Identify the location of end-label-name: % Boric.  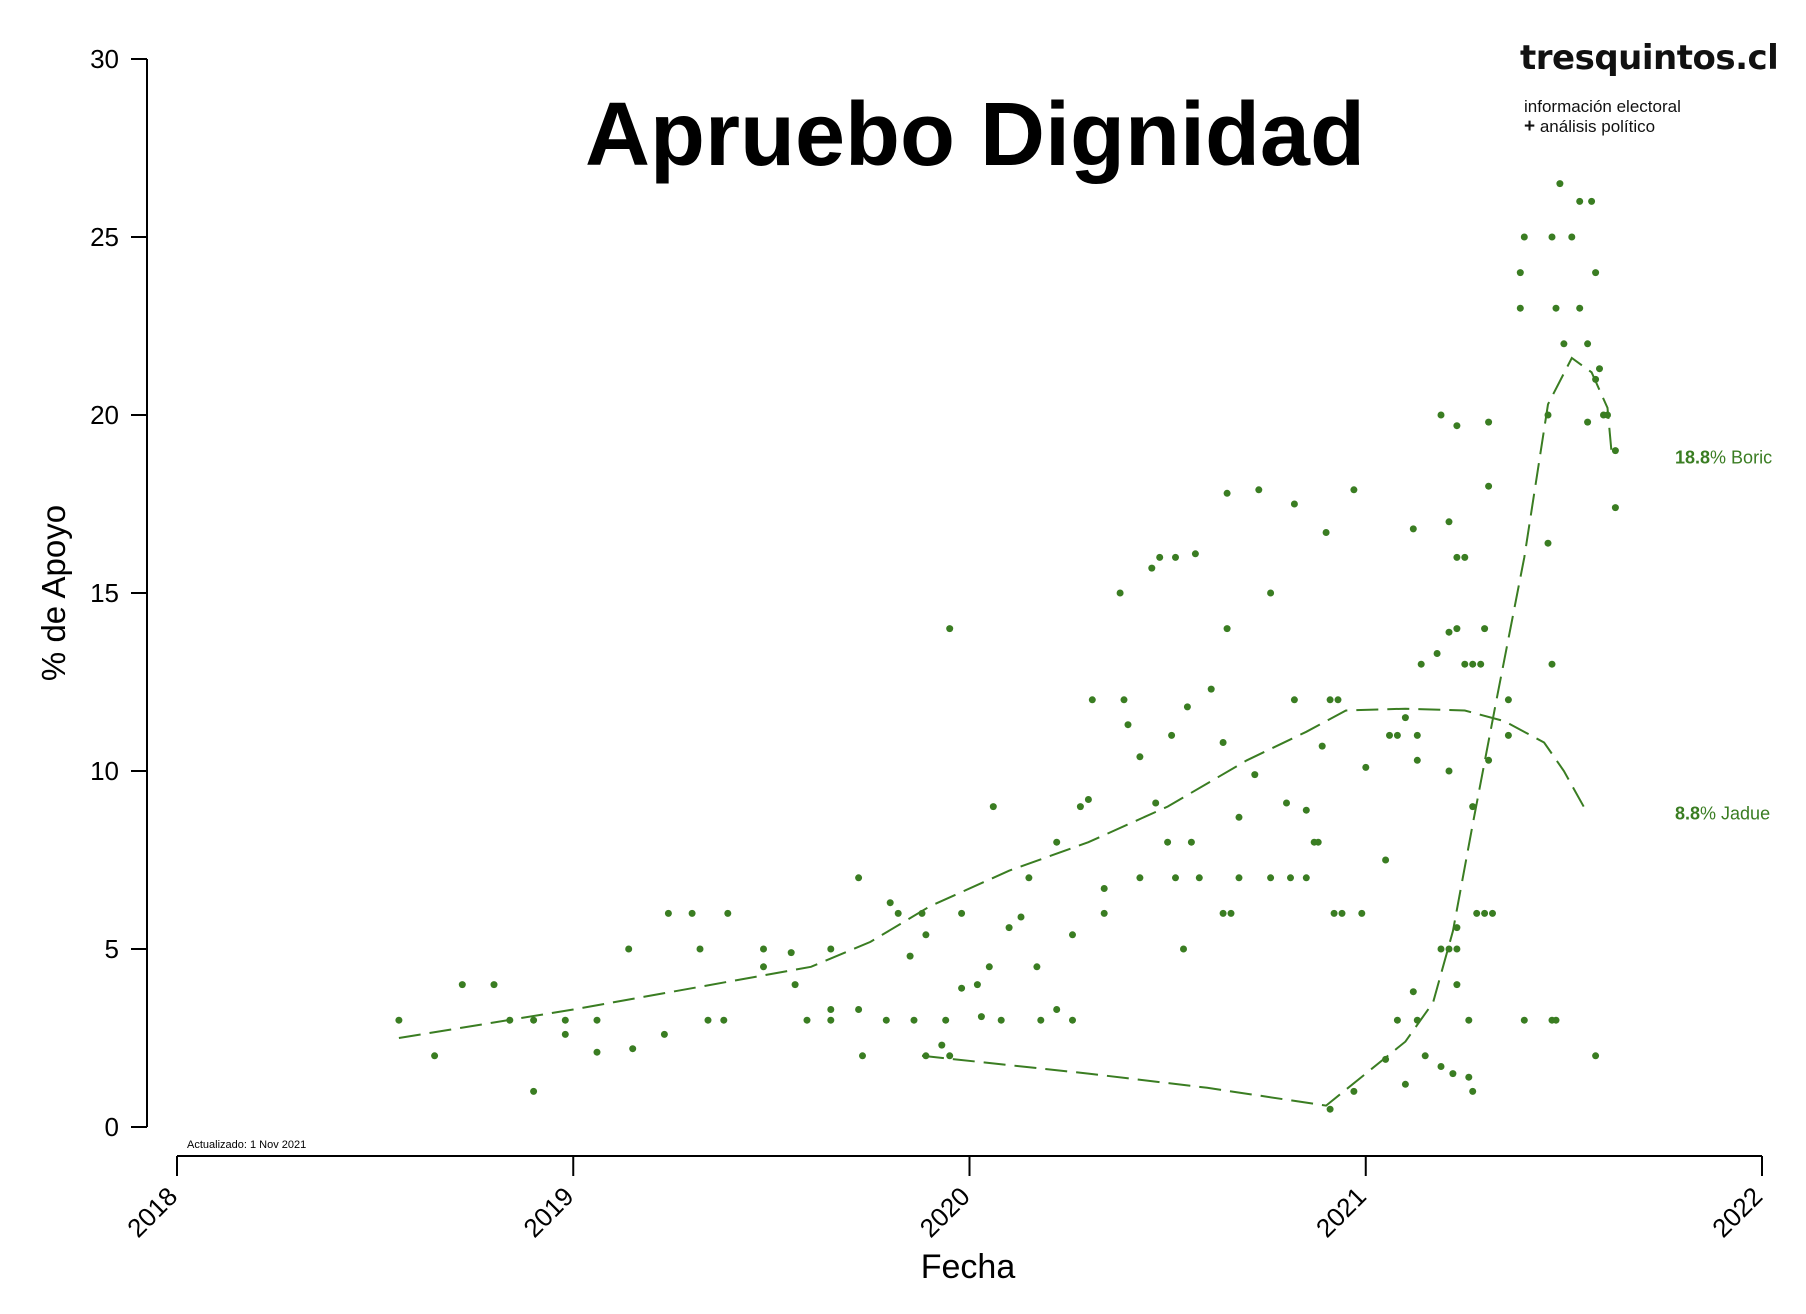
(1741, 458).